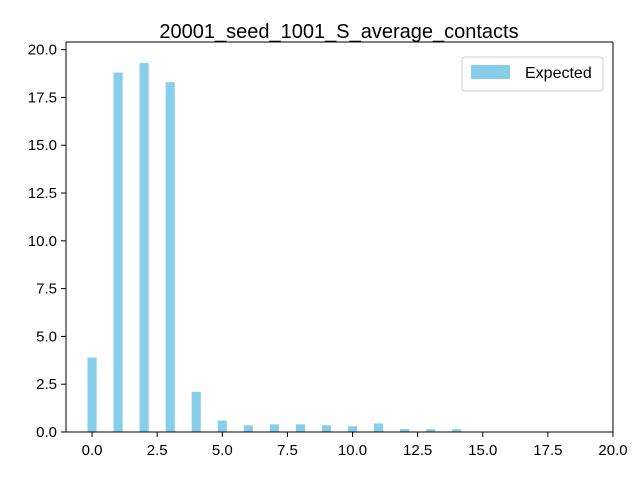  Describe the element at coordinates (338, 32) in the screenshot. I see `chart-title: 20001_seed_1001_S_average_contacts` at that location.